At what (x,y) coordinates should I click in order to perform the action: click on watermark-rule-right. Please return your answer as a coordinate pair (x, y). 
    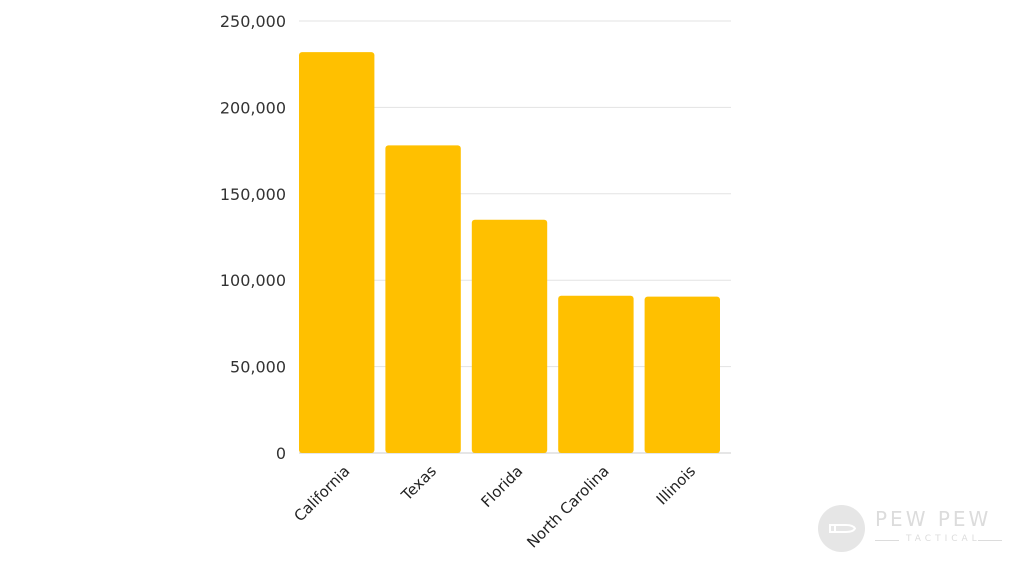
    Looking at the image, I should click on (990, 540).